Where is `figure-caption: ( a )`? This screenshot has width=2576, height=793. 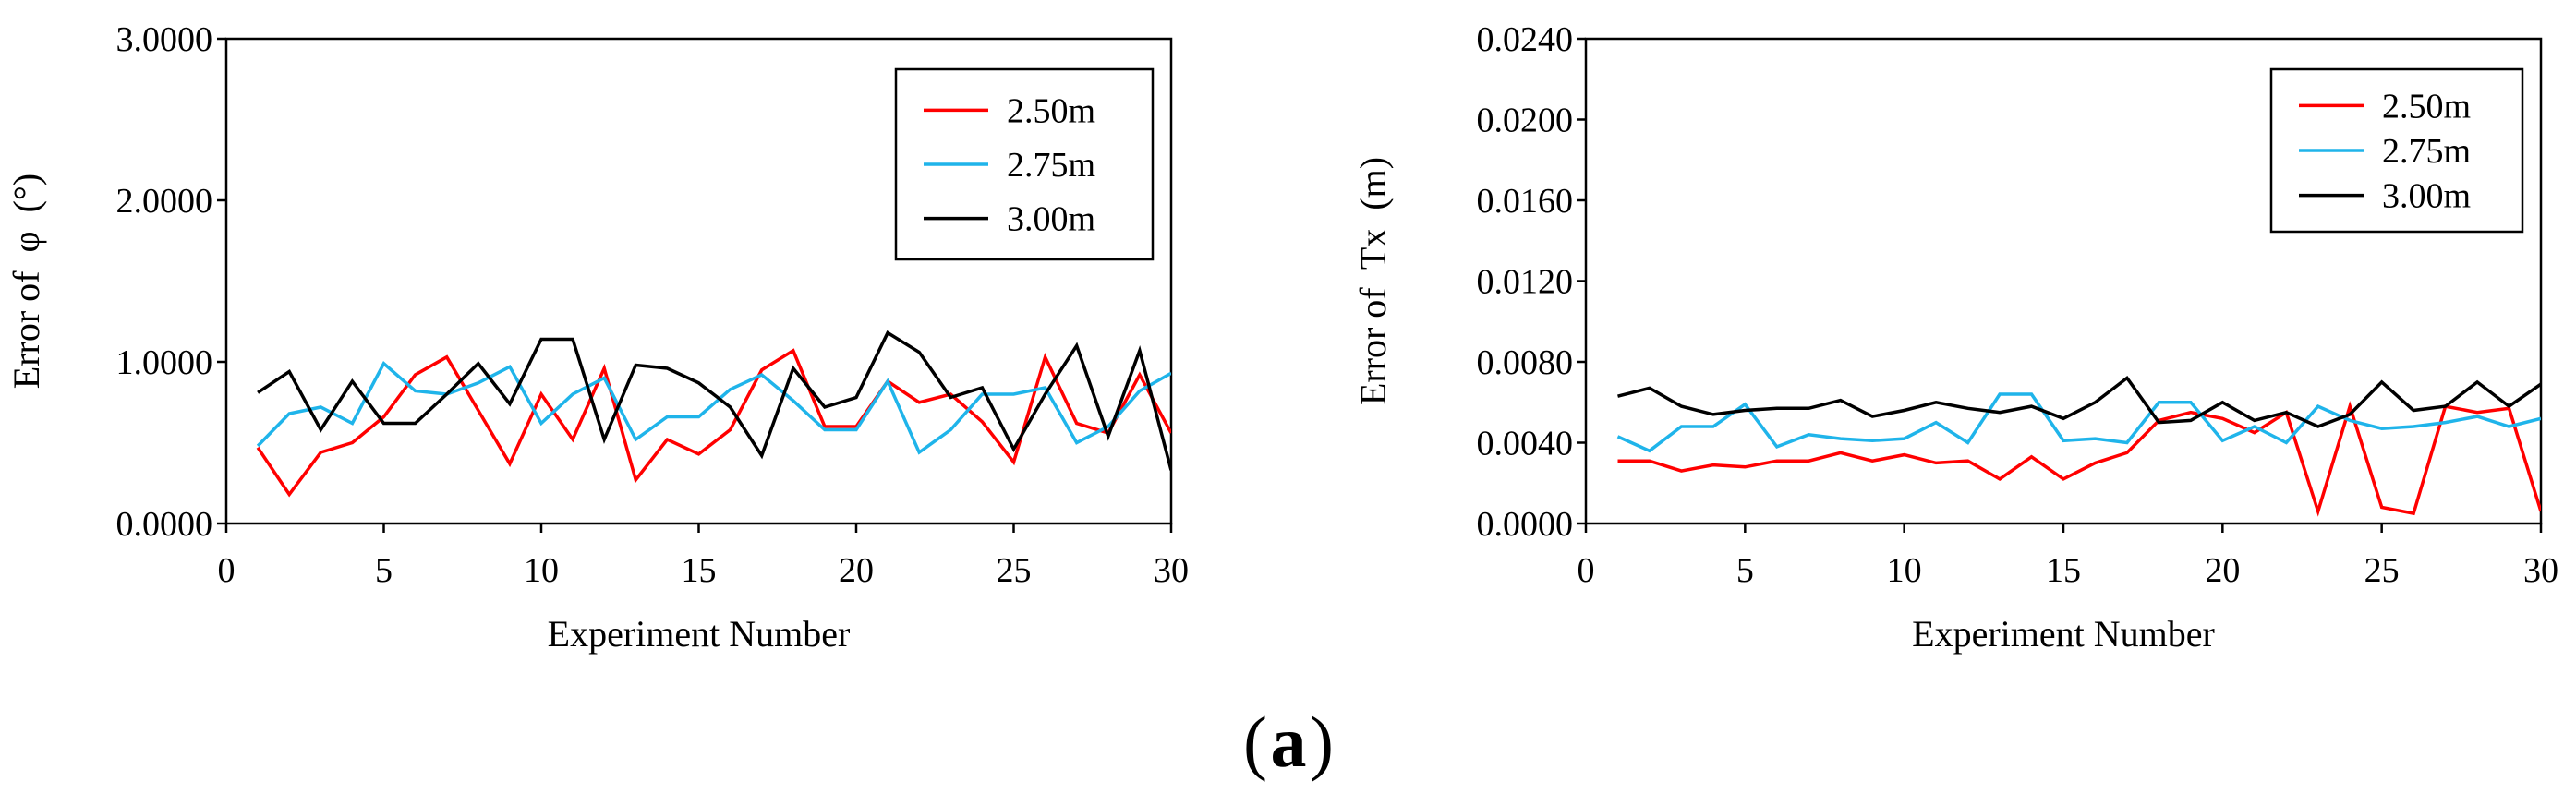
figure-caption: ( a ) is located at coordinates (1288, 742).